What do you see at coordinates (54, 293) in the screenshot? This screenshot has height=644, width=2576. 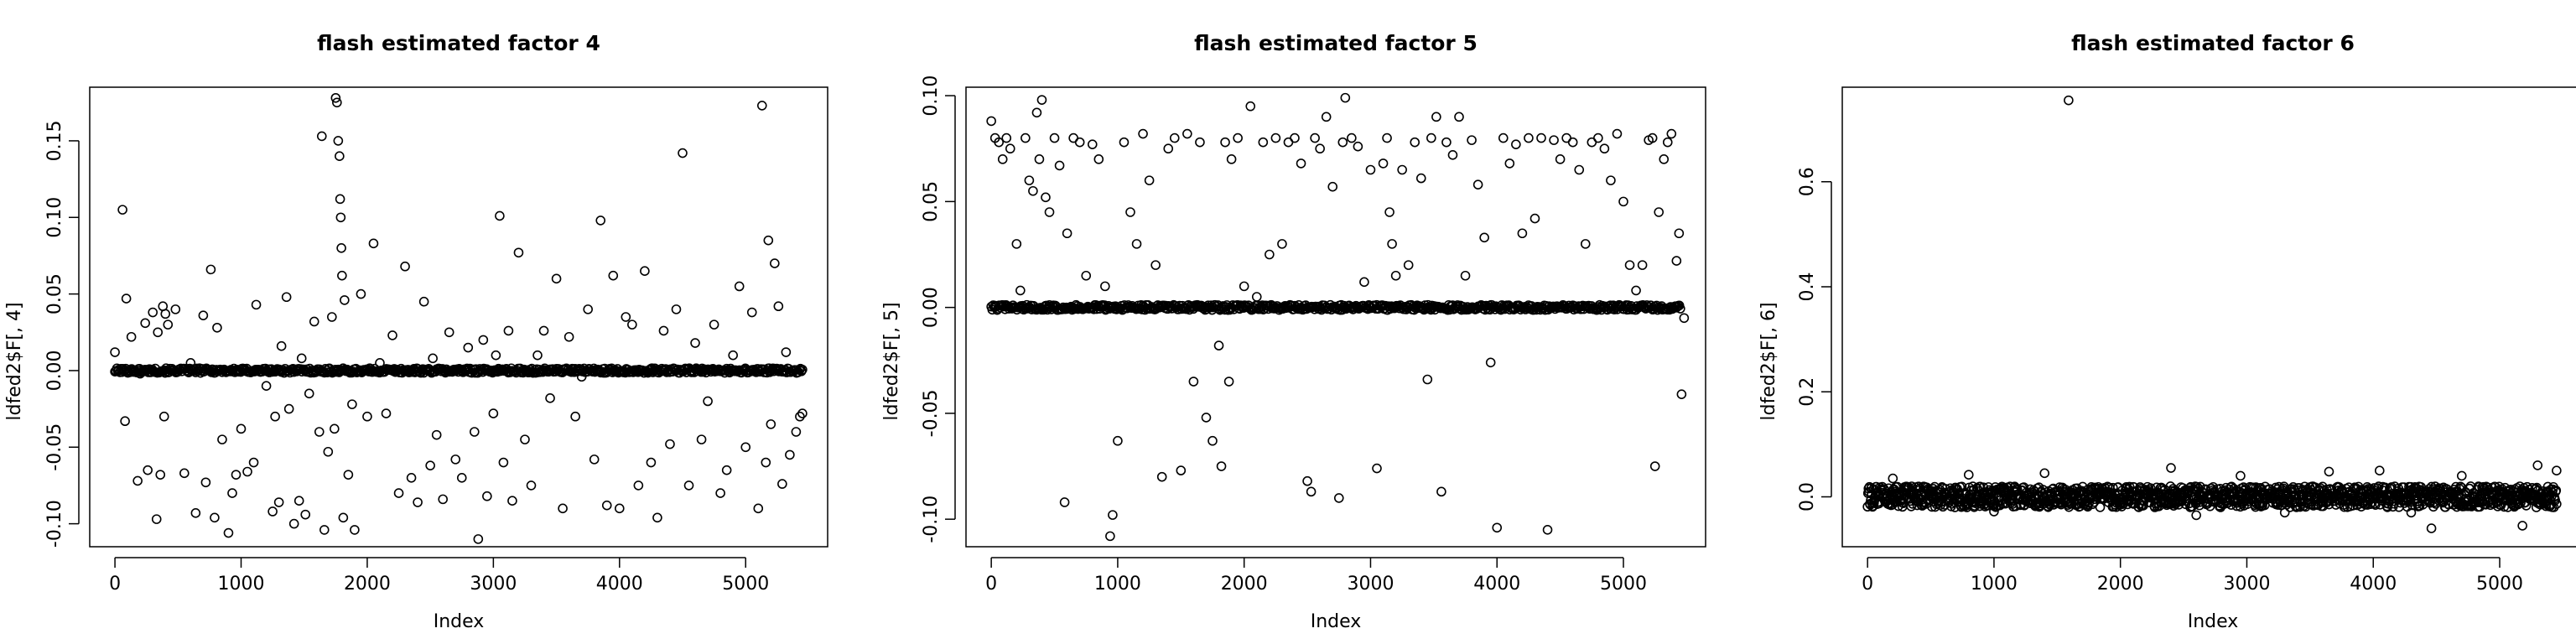 I see `y-tick-label: 0.05` at bounding box center [54, 293].